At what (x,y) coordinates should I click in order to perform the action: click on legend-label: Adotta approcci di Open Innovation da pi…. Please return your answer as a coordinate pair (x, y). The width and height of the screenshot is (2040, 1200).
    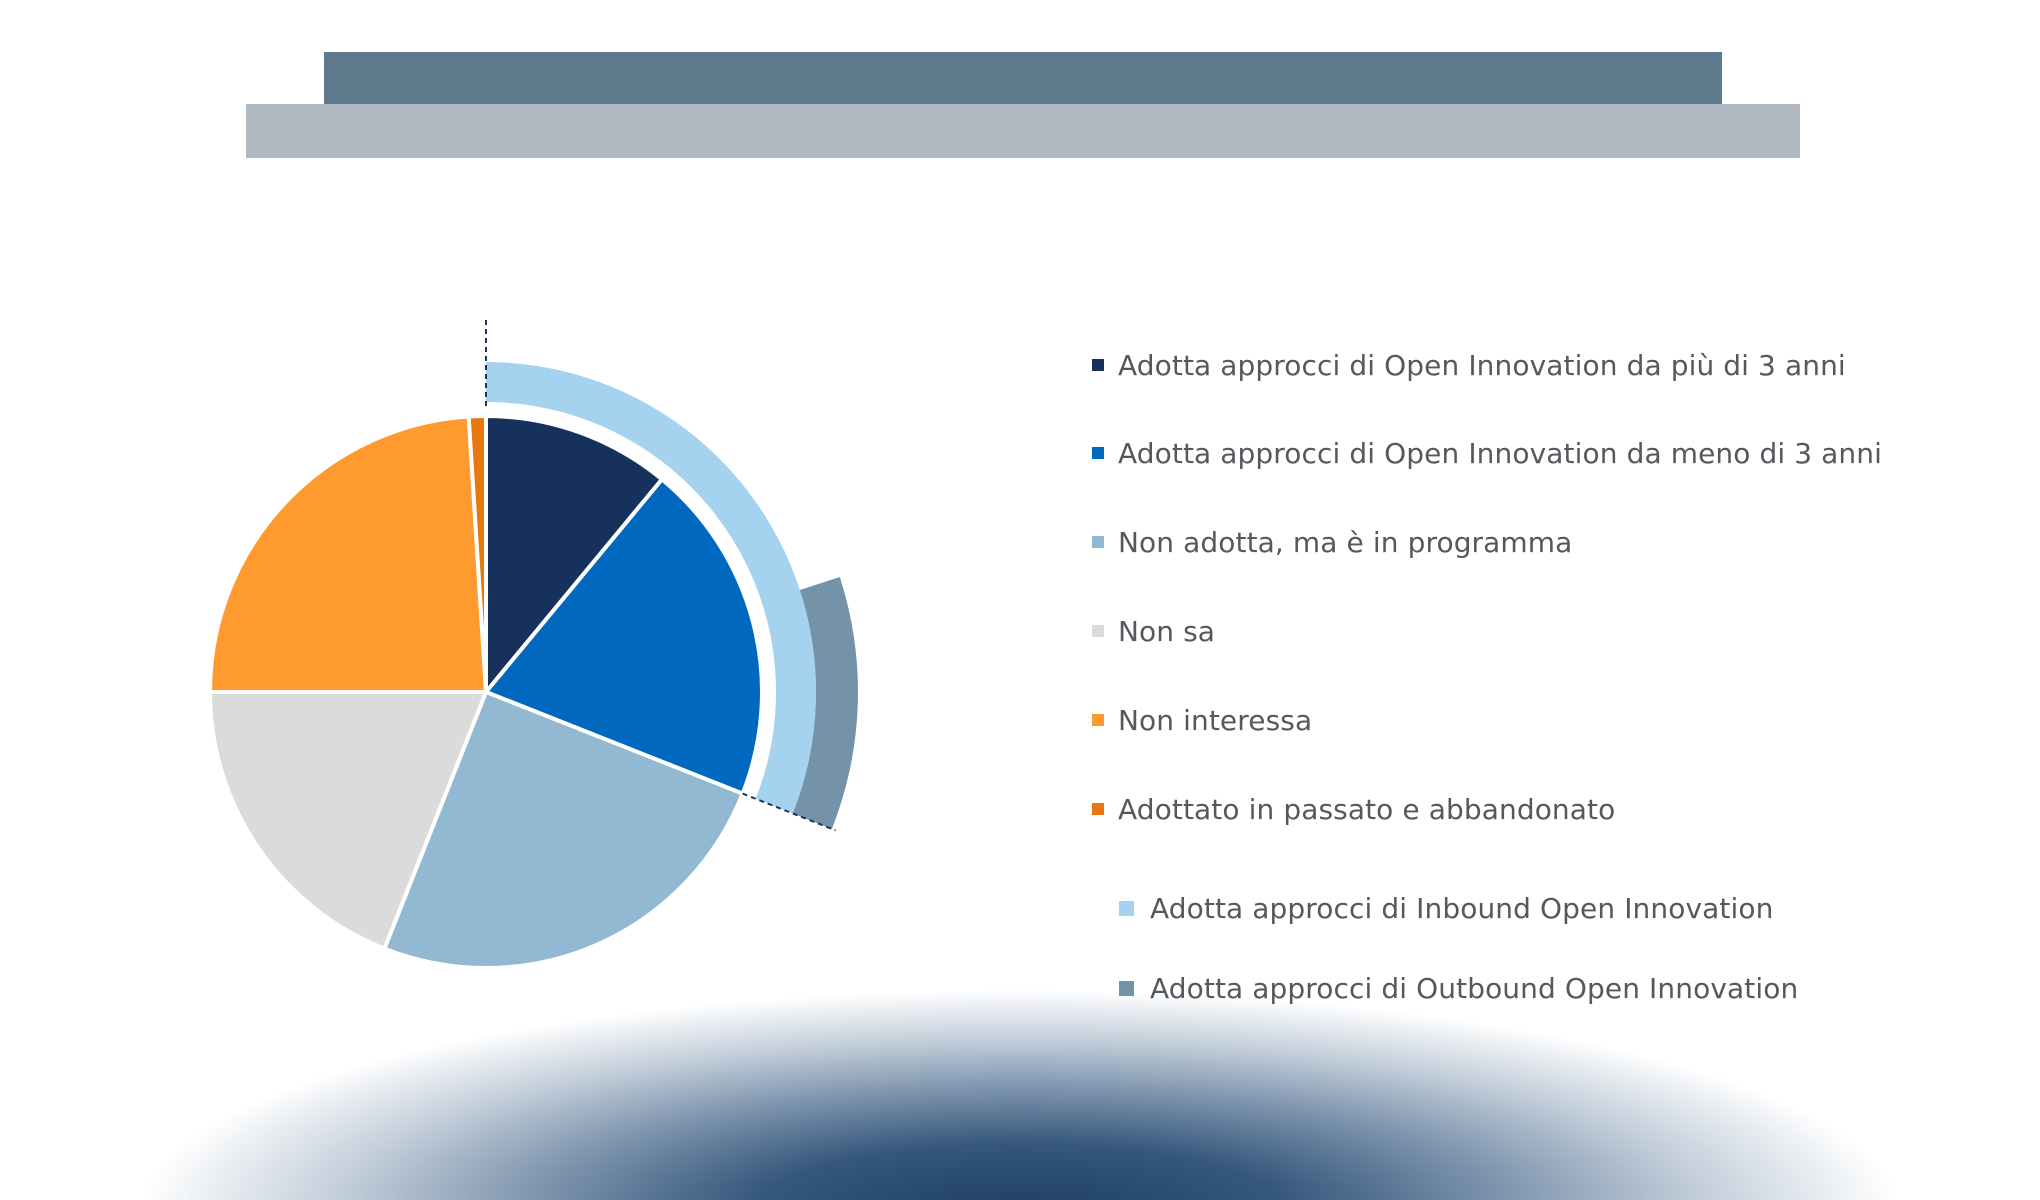
    Looking at the image, I should click on (1482, 365).